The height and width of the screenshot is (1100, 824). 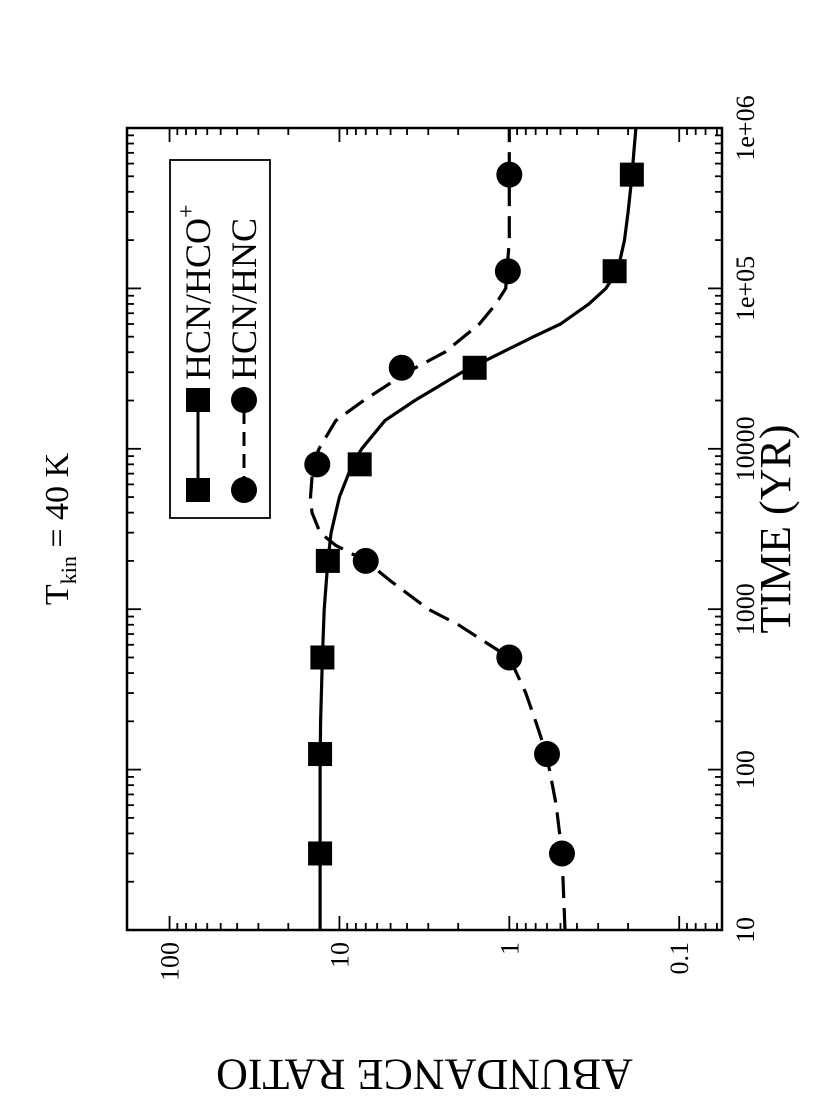 I want to click on legend-label-1: HCN/HCO+, so click(x=196, y=292).